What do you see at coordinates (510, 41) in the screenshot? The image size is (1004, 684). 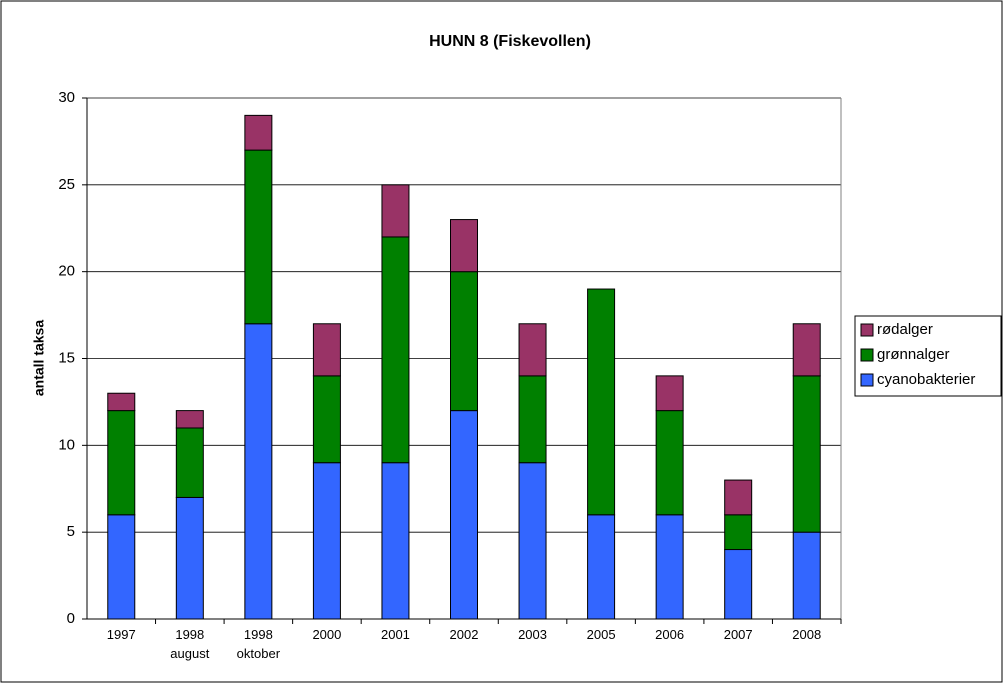 I see `chart-title: HUNN 8 (Fiskevollen)` at bounding box center [510, 41].